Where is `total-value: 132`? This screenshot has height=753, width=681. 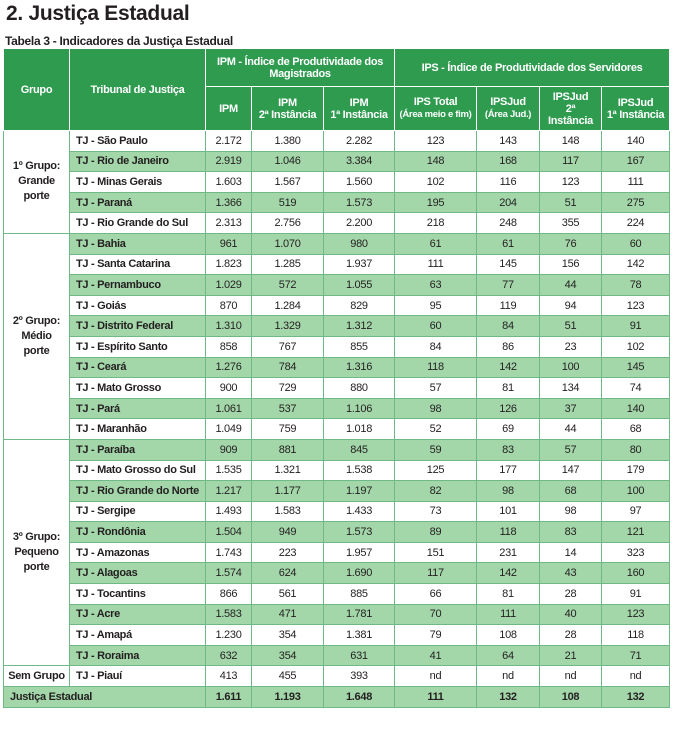 total-value: 132 is located at coordinates (508, 697).